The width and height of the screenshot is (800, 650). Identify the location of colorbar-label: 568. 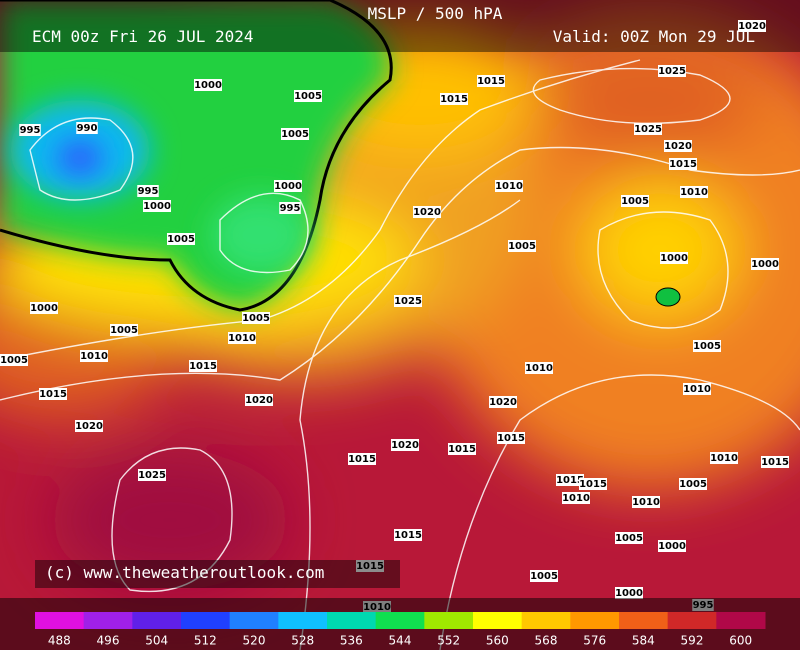
(546, 641).